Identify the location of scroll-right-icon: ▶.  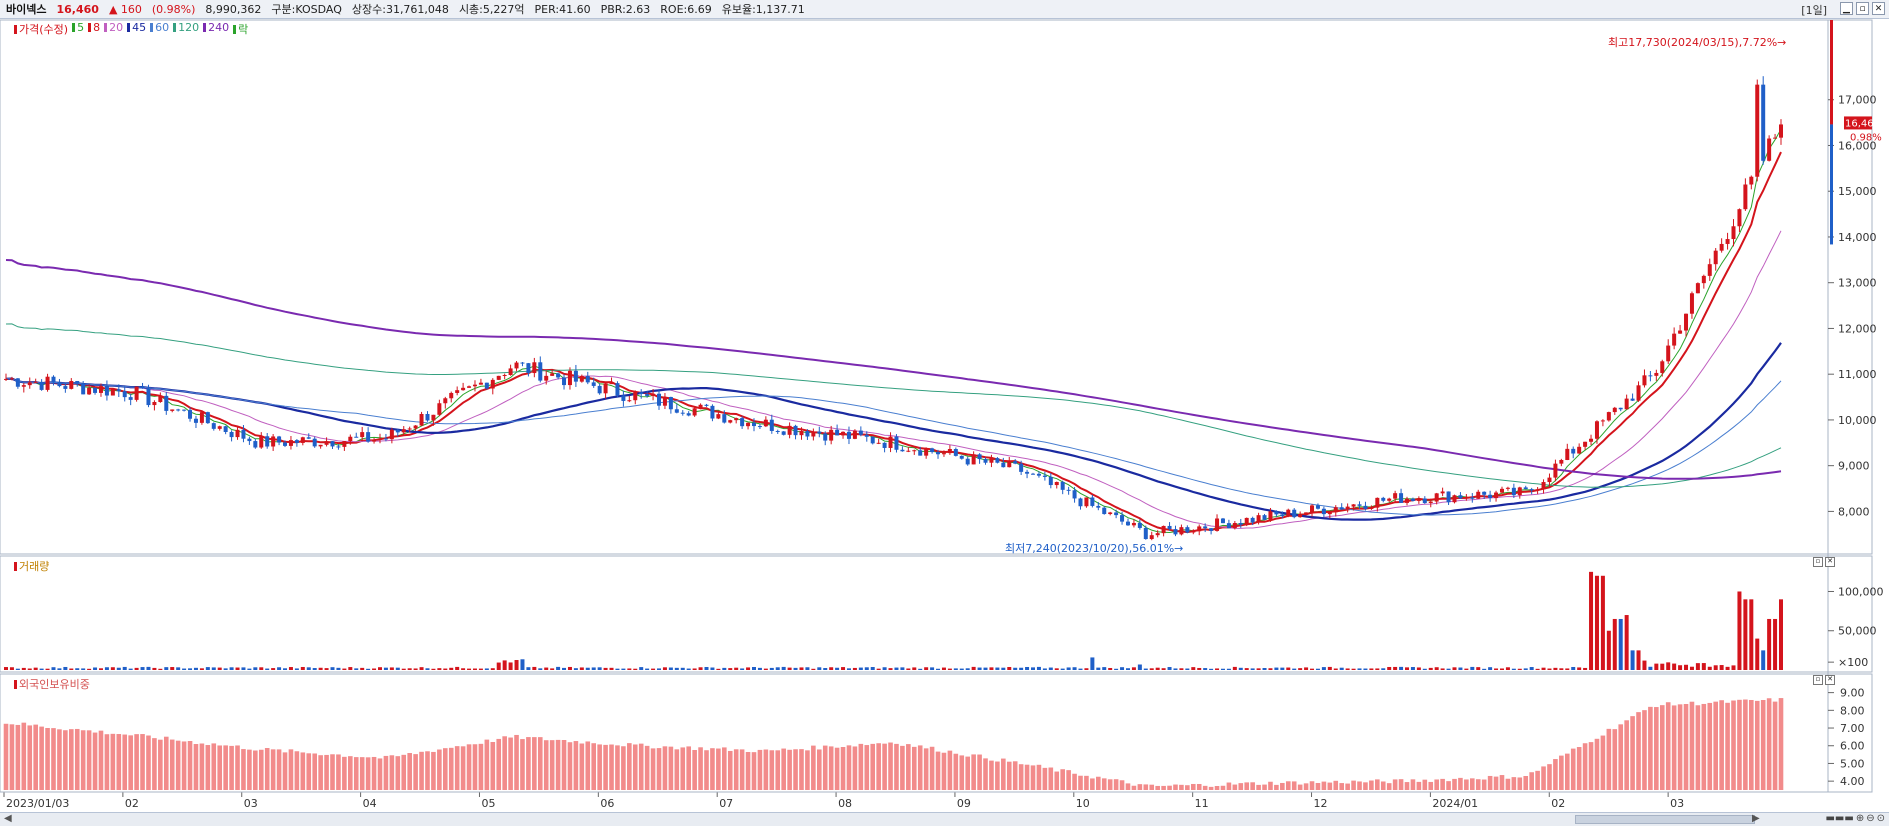
(1756, 818).